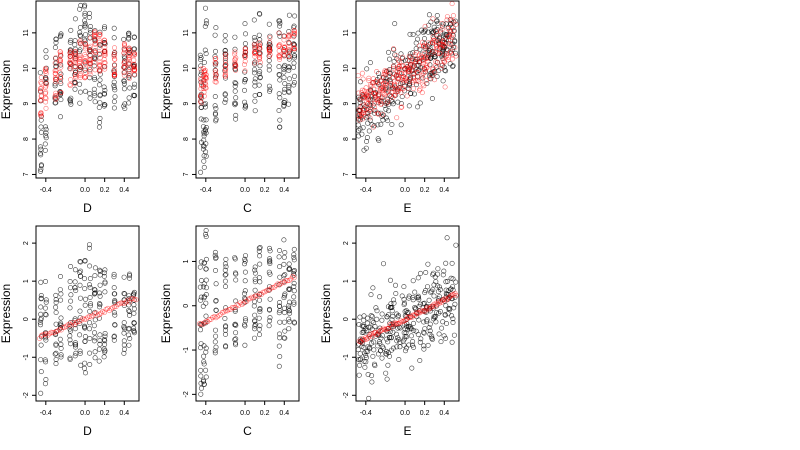  Describe the element at coordinates (346, 357) in the screenshot. I see `y-tick-label: -1` at that location.